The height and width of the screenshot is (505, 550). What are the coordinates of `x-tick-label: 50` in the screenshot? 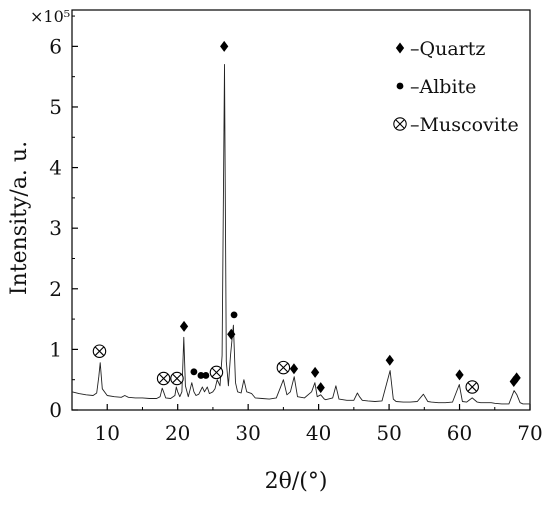 It's located at (388, 433).